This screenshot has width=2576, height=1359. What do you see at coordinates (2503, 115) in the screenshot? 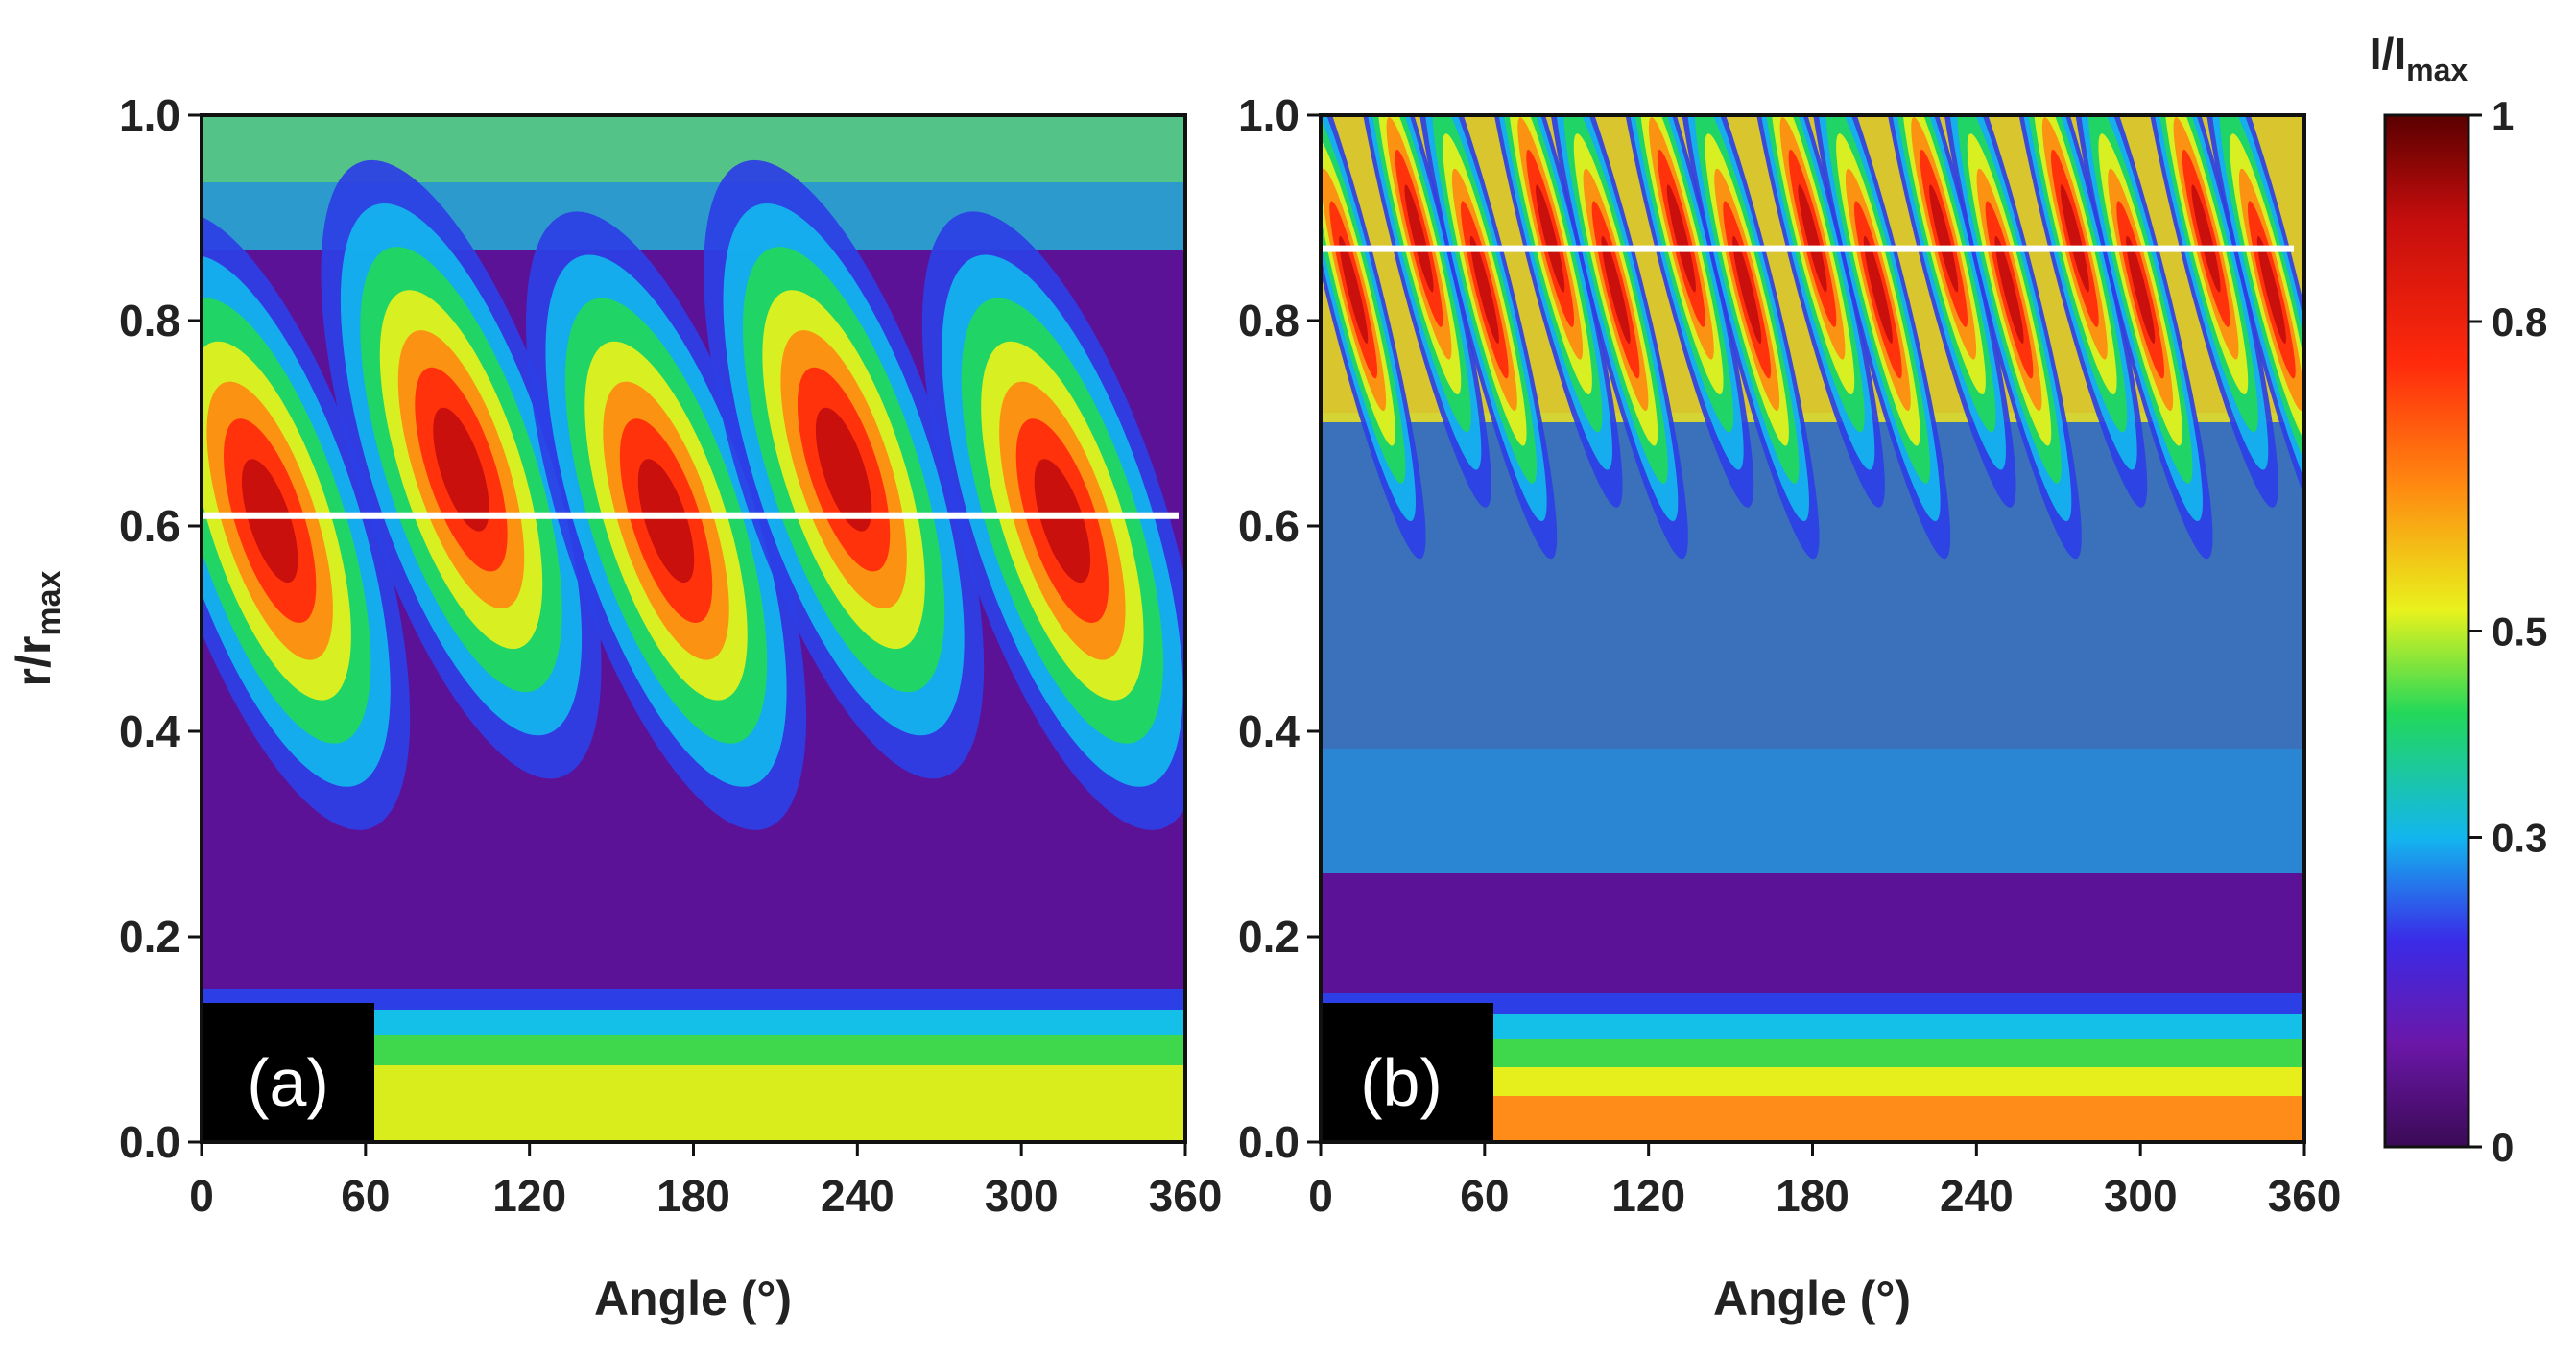
I see `colorbar-tick-label: 1` at bounding box center [2503, 115].